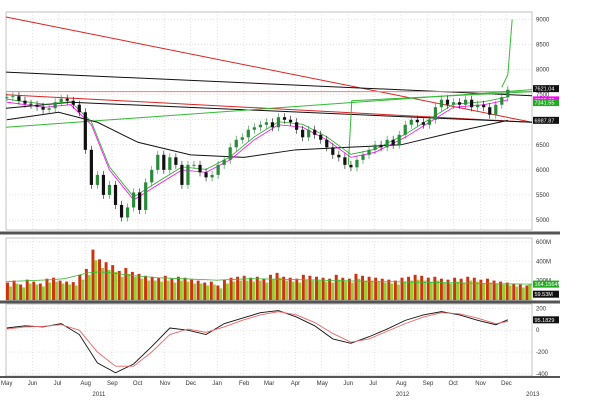 The height and width of the screenshot is (400, 600). I want to click on x-tick-label: Feb, so click(244, 384).